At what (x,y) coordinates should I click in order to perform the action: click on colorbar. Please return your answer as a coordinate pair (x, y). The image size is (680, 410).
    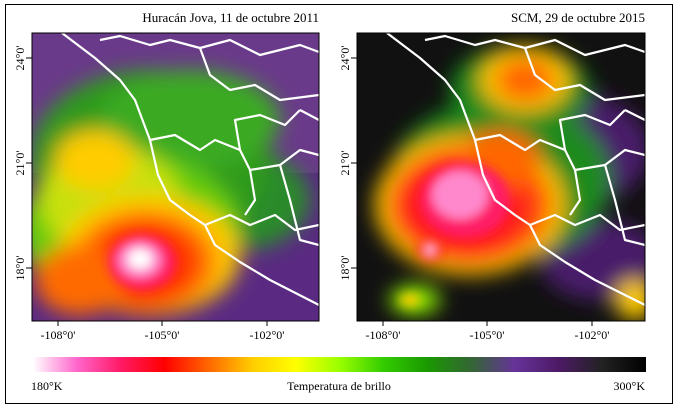
    Looking at the image, I should click on (339, 364).